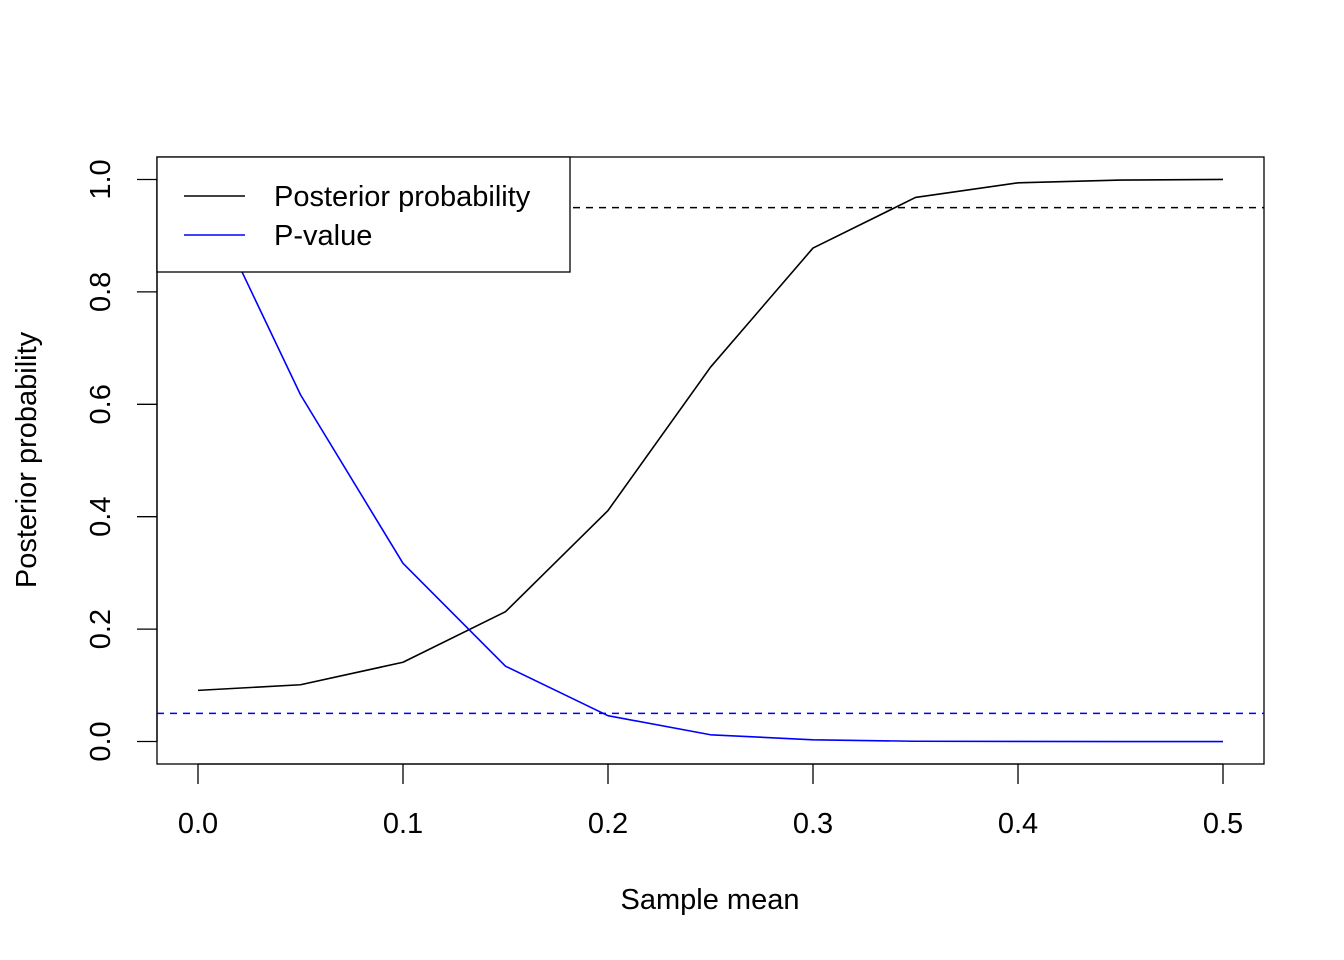 The height and width of the screenshot is (960, 1344). What do you see at coordinates (323, 236) in the screenshot?
I see `legend-label-p-value: P-value` at bounding box center [323, 236].